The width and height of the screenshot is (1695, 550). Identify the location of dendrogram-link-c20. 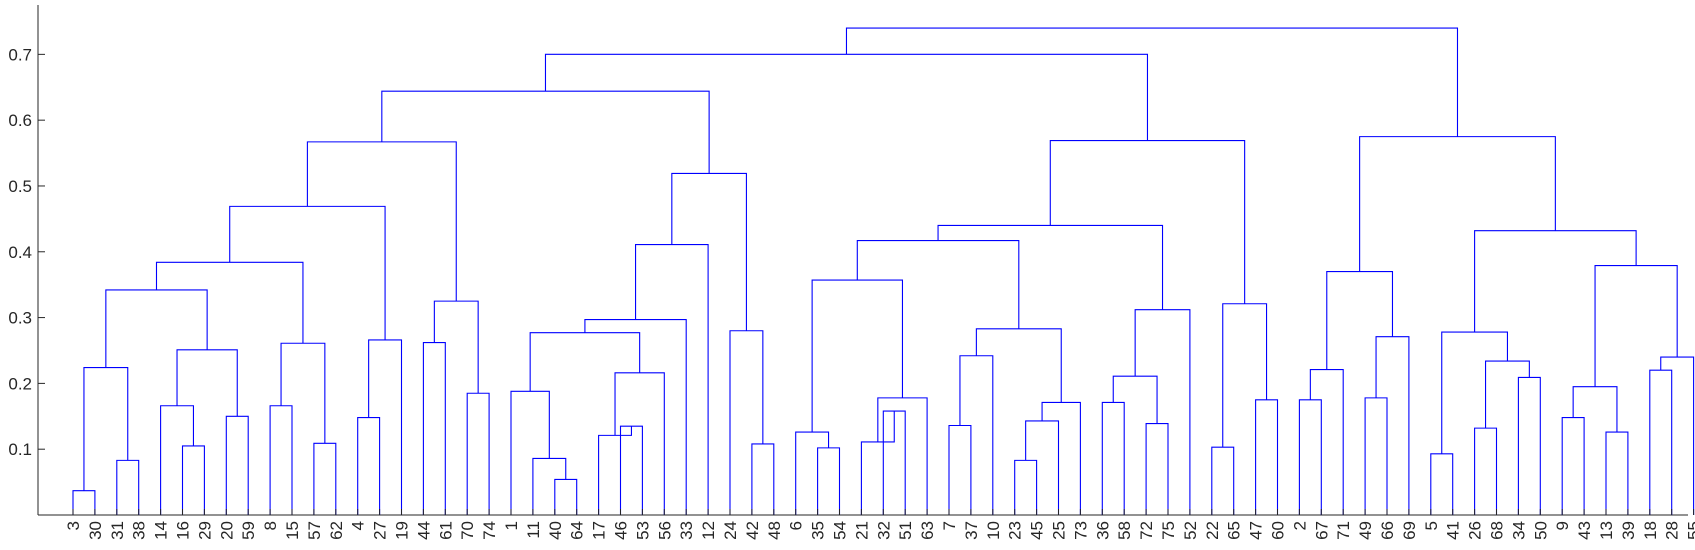
(566, 496).